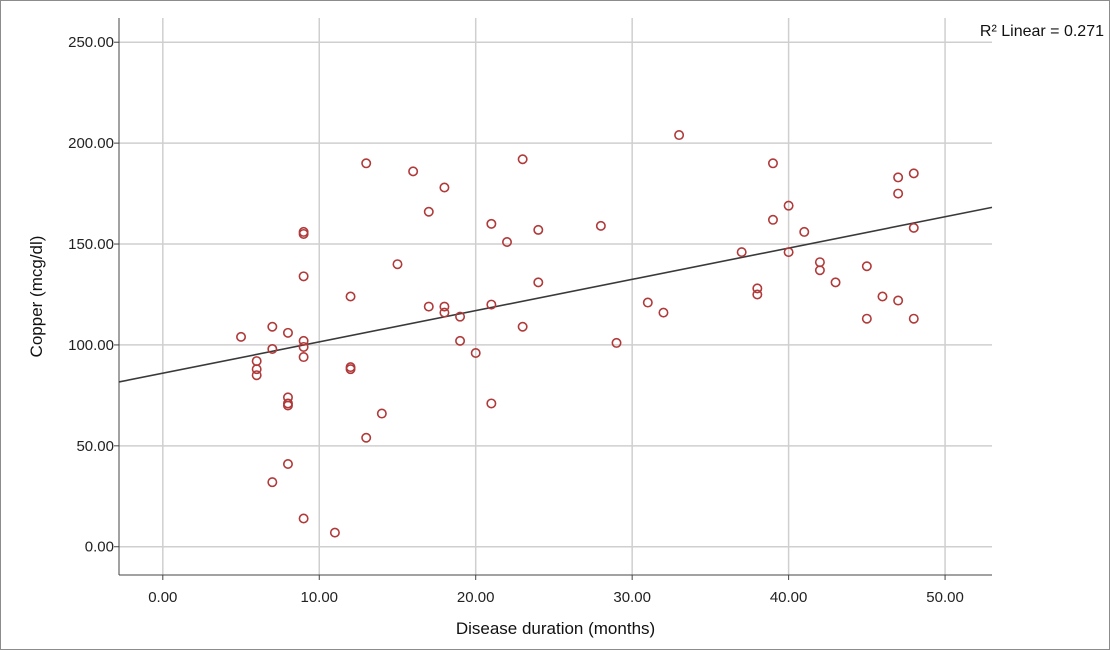 The image size is (1110, 650). I want to click on y-tick-label: 250.00, so click(91, 42).